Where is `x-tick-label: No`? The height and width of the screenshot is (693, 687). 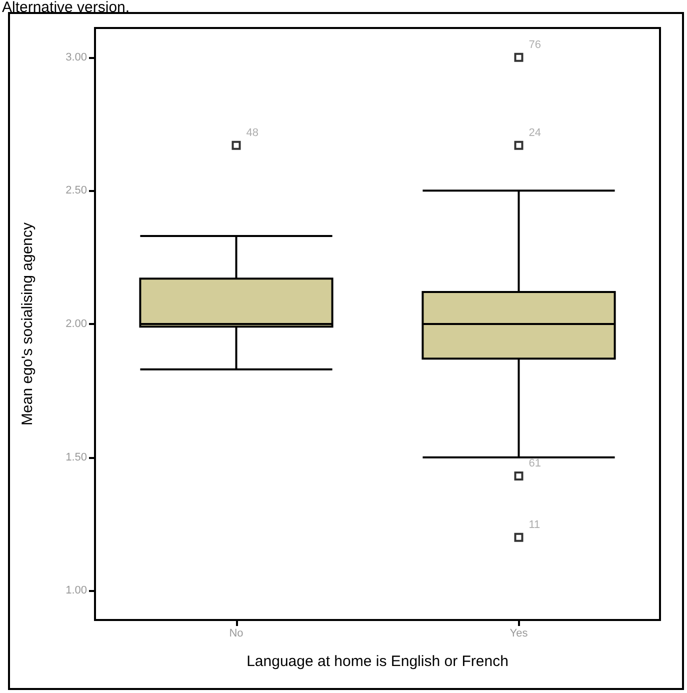 x-tick-label: No is located at coordinates (236, 634).